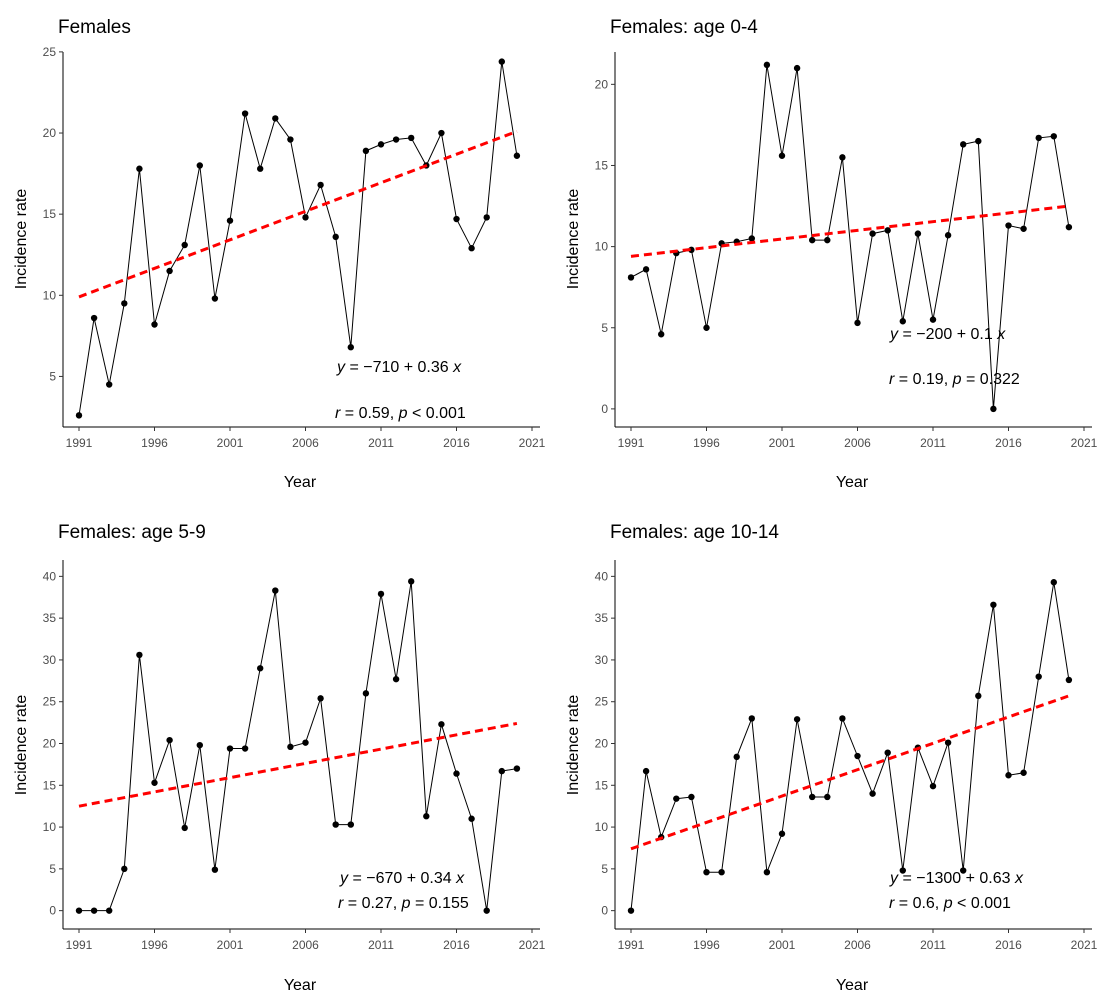 Image resolution: width=1108 pixels, height=999 pixels. I want to click on equation-body: = −670 + 0.34, so click(402, 878).